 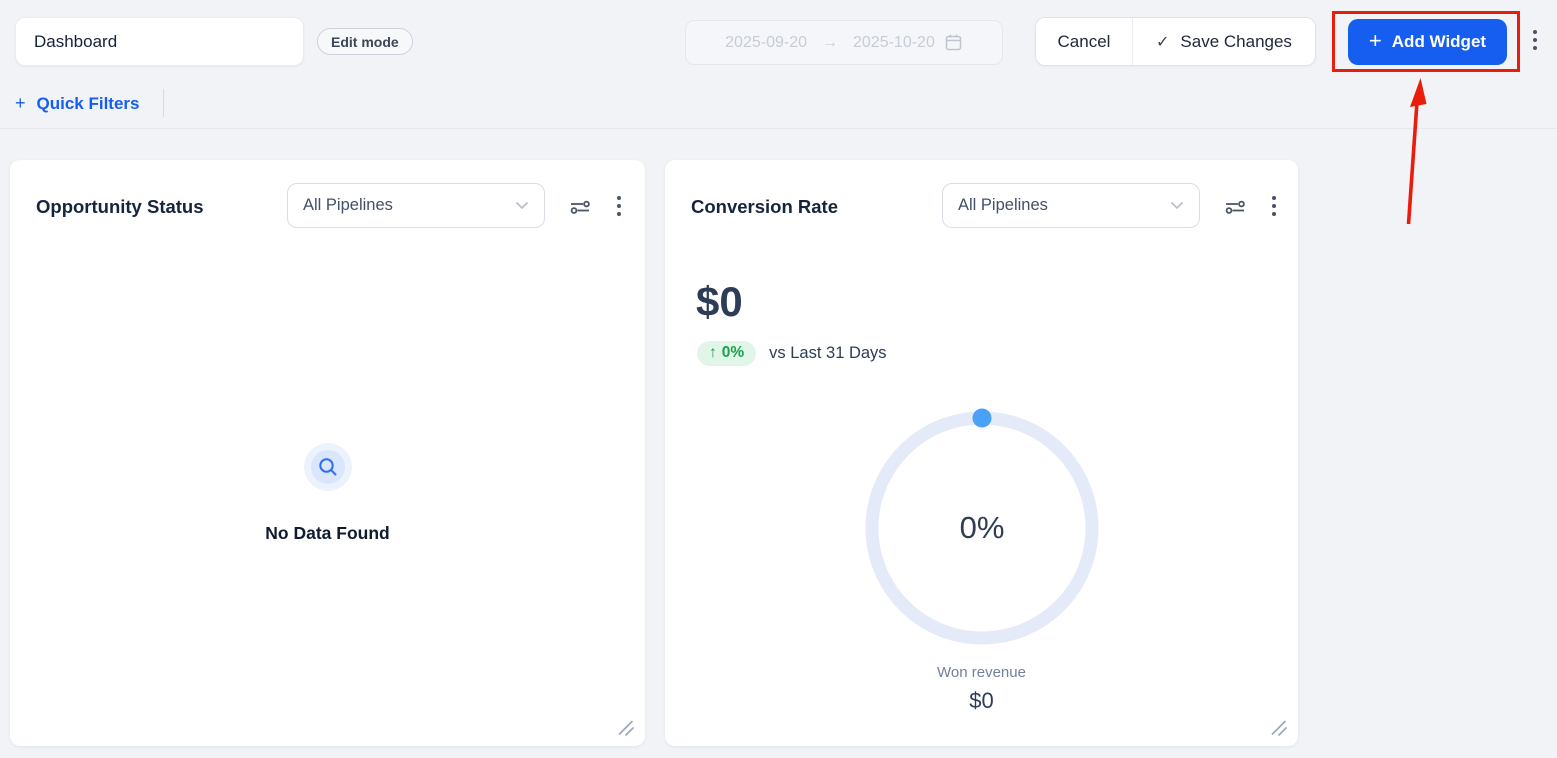 What do you see at coordinates (778, 128) in the screenshot?
I see `header-divider` at bounding box center [778, 128].